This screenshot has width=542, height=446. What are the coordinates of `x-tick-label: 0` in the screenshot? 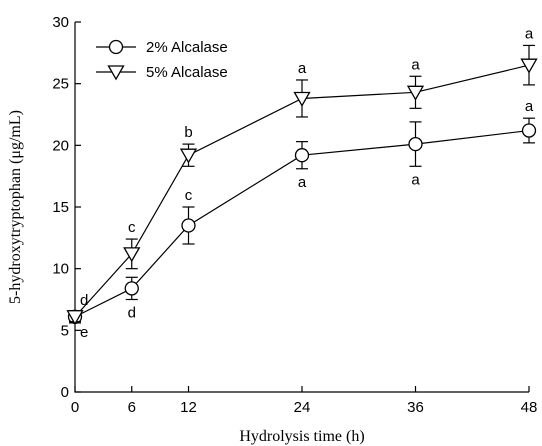 It's located at (75, 407).